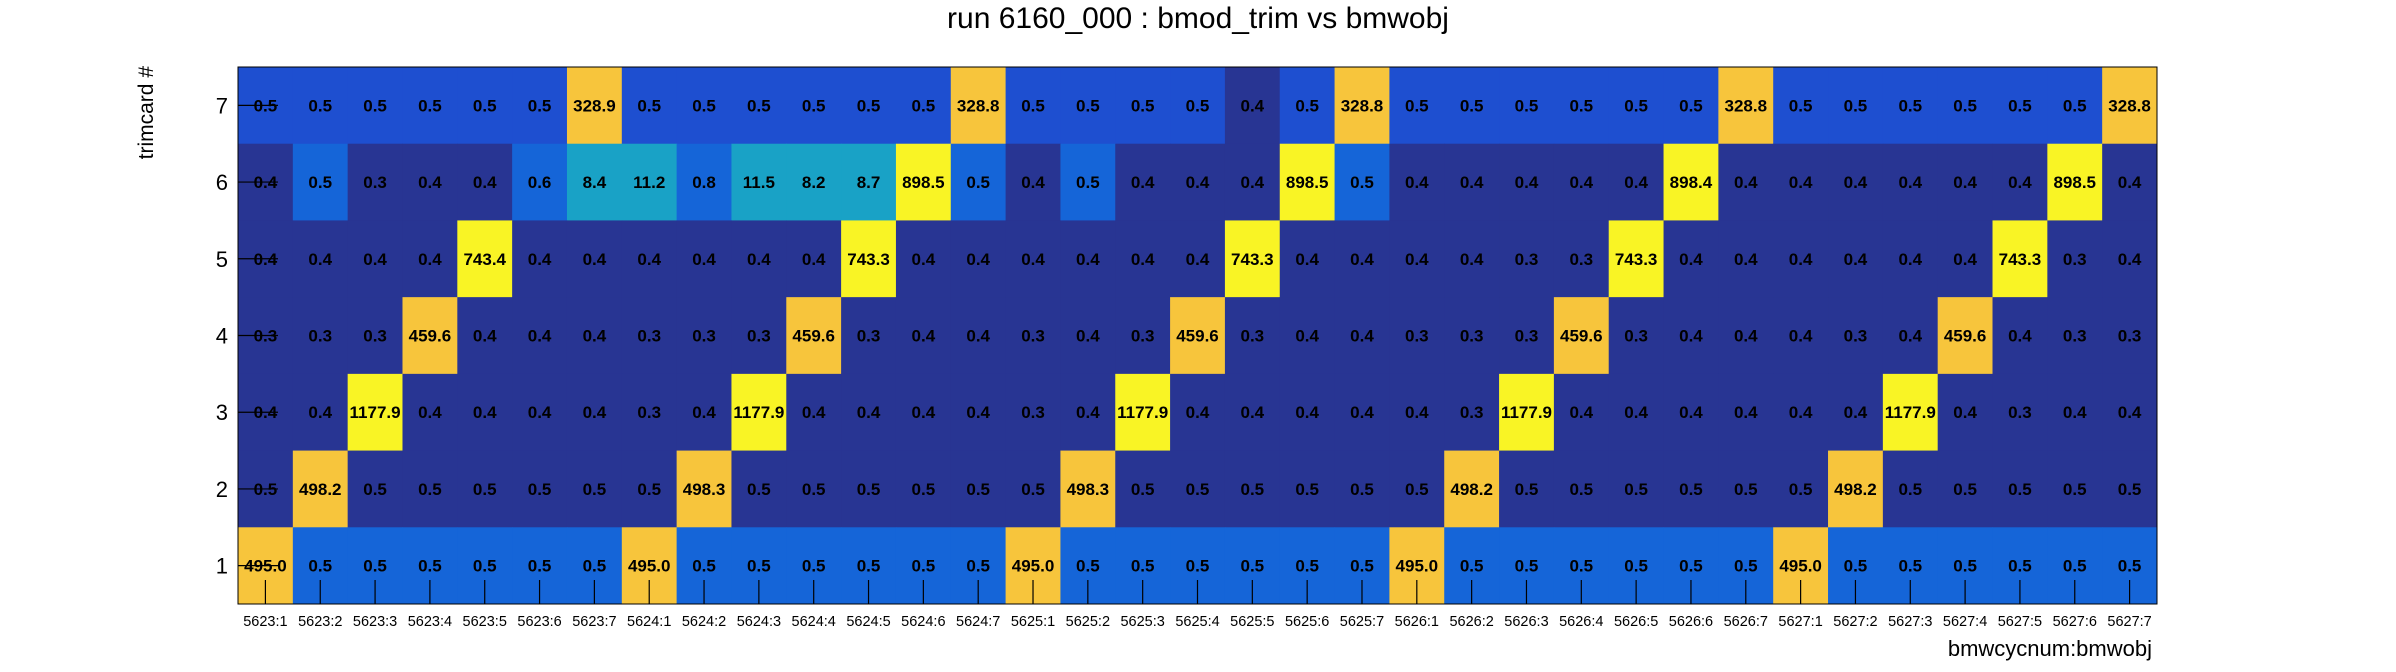 Image resolution: width=2396 pixels, height=672 pixels. Describe the element at coordinates (814, 622) in the screenshot. I see `x-tick-label: 5624:4` at that location.